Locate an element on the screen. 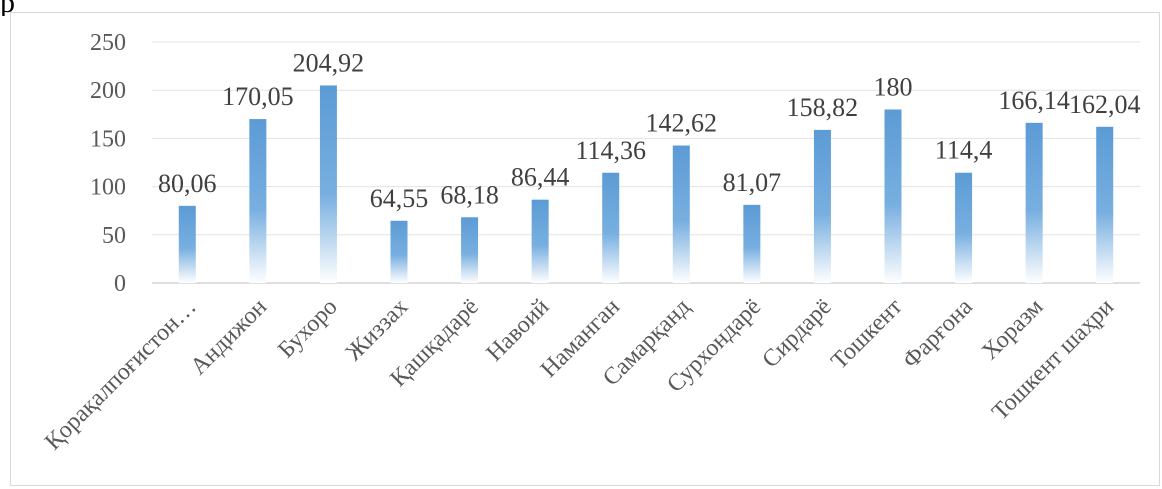 The height and width of the screenshot is (489, 1162). category-label: Бухоро is located at coordinates (307, 328).